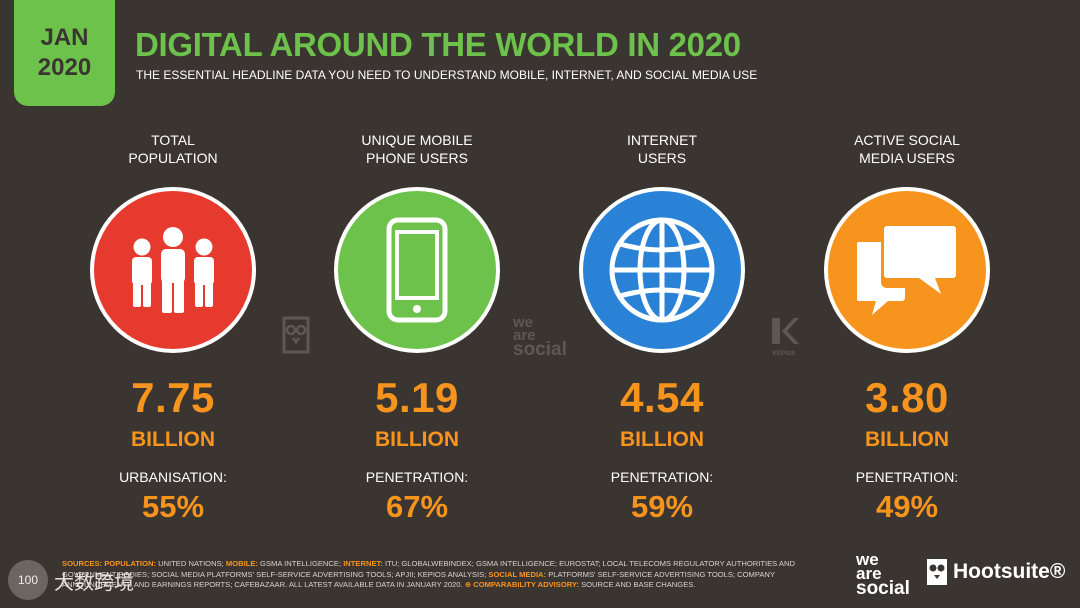  I want to click on badge-month: JAN, so click(64, 37).